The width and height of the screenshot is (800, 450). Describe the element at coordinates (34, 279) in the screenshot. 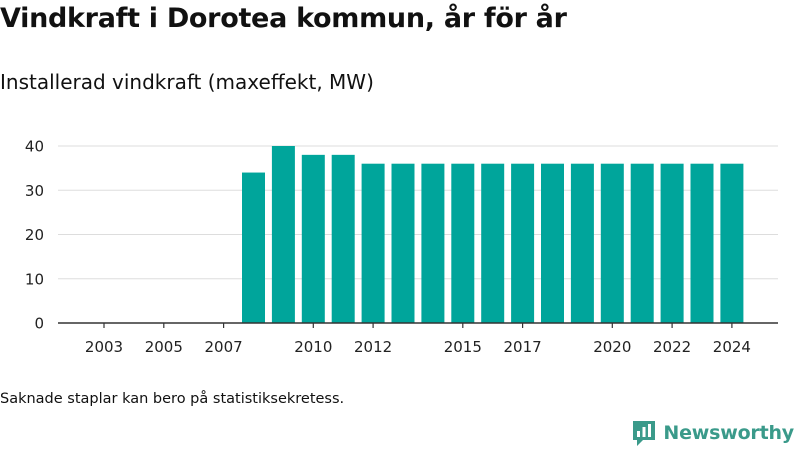

I see `y-tick-label: 10` at that location.